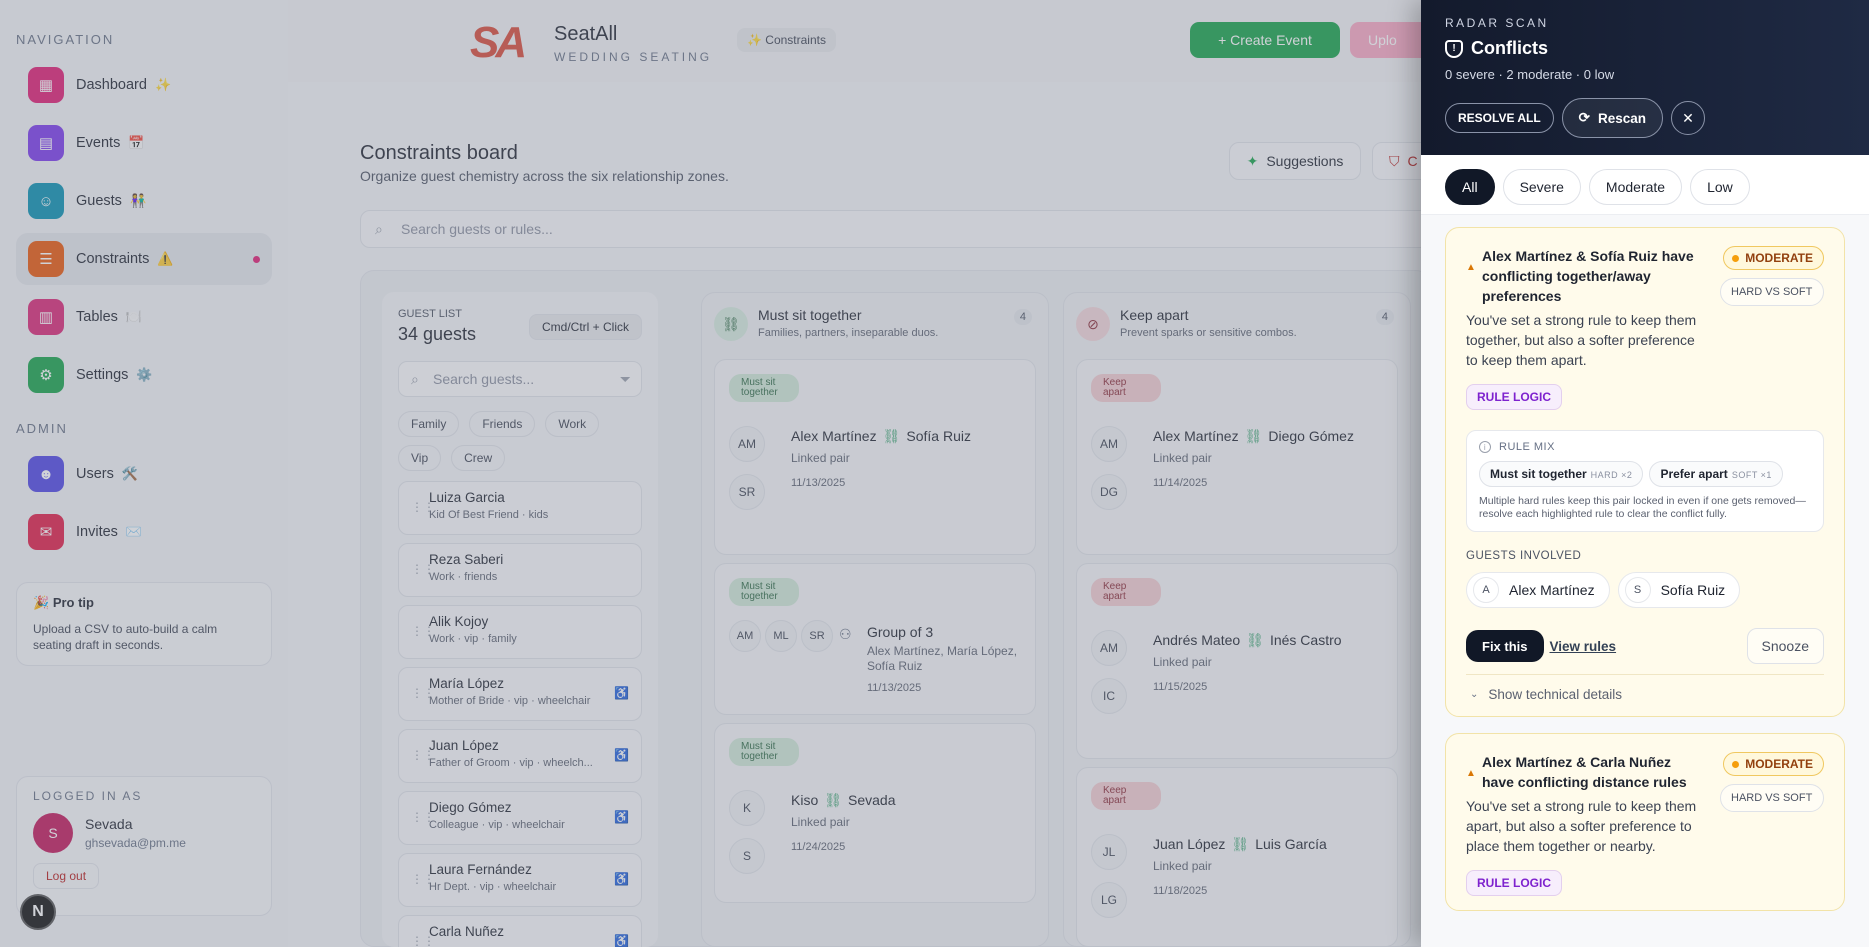 This screenshot has width=1869, height=947. Describe the element at coordinates (1555, 694) in the screenshot. I see `technical-details-label: Show technical details` at that location.